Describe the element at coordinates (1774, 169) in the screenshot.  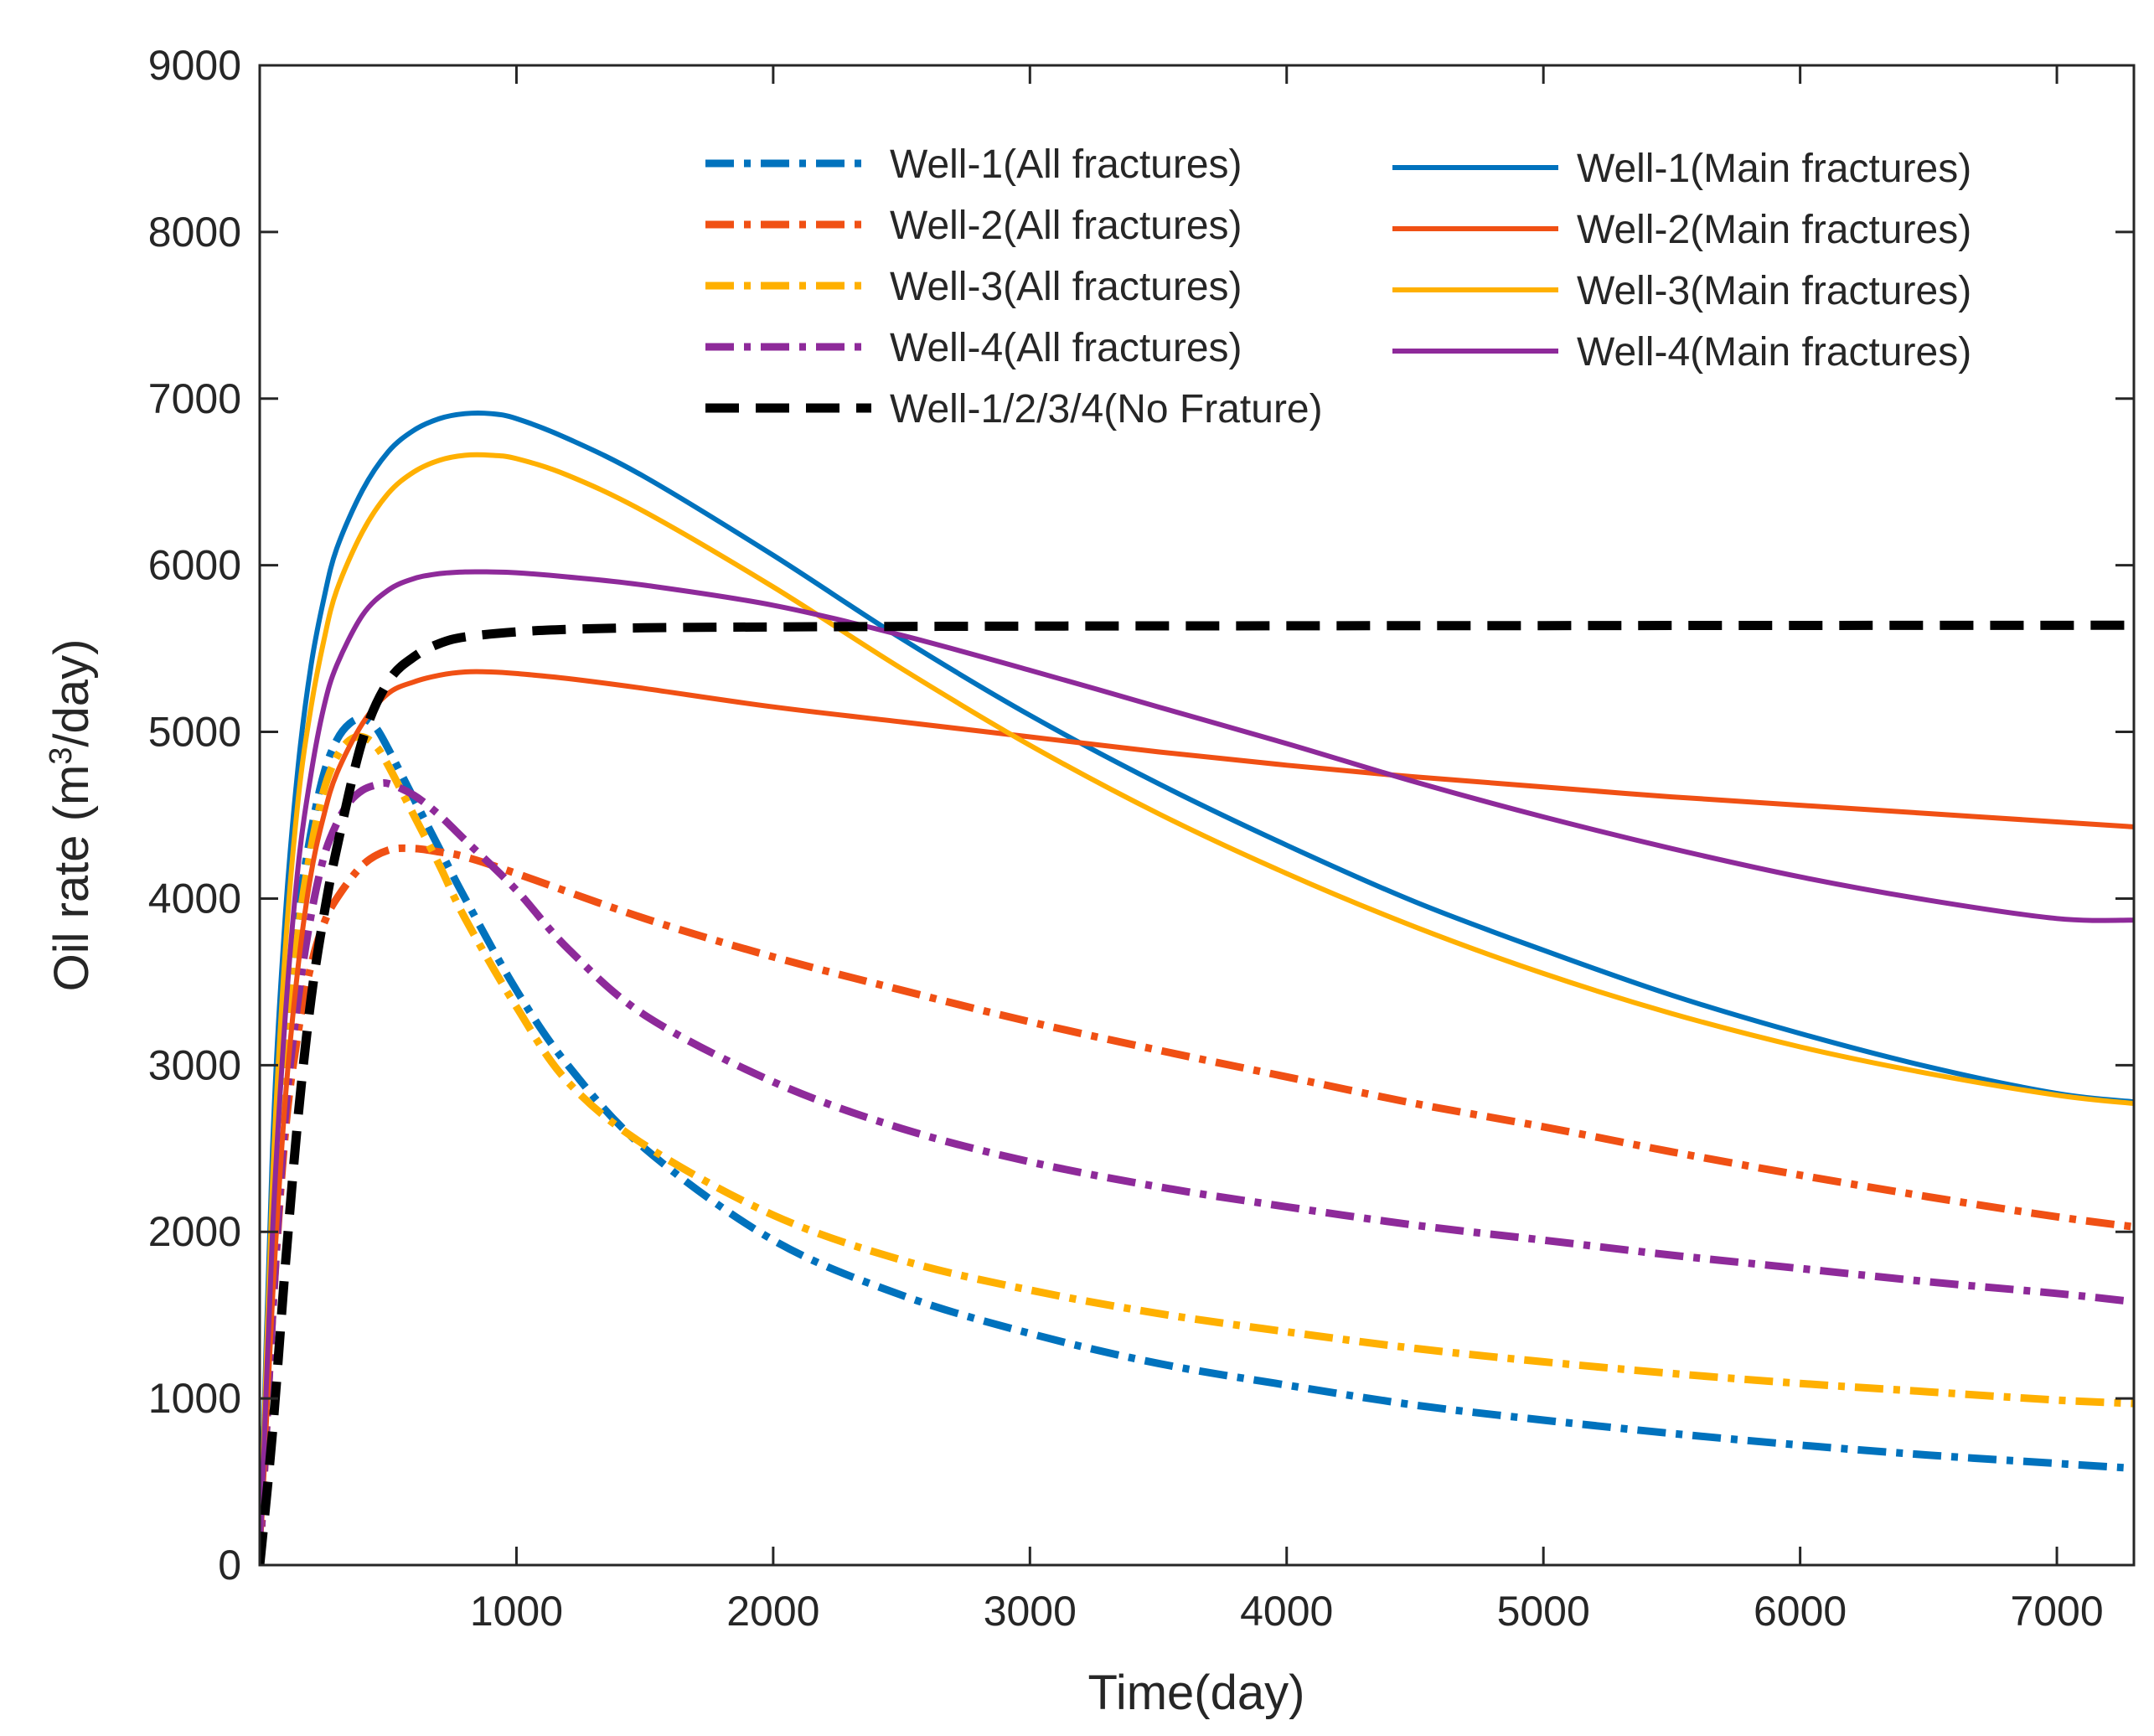
I see `legend-label-well-1-main-fractures: Well-1(Main fractures)` at that location.